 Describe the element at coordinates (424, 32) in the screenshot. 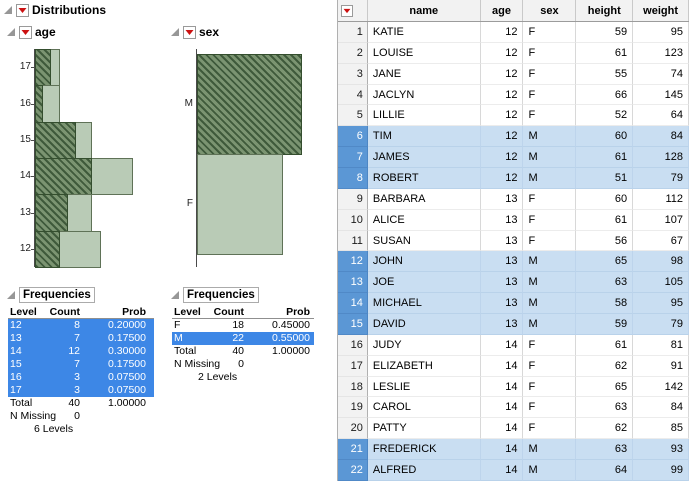

I see `cell-name: KATIE` at that location.